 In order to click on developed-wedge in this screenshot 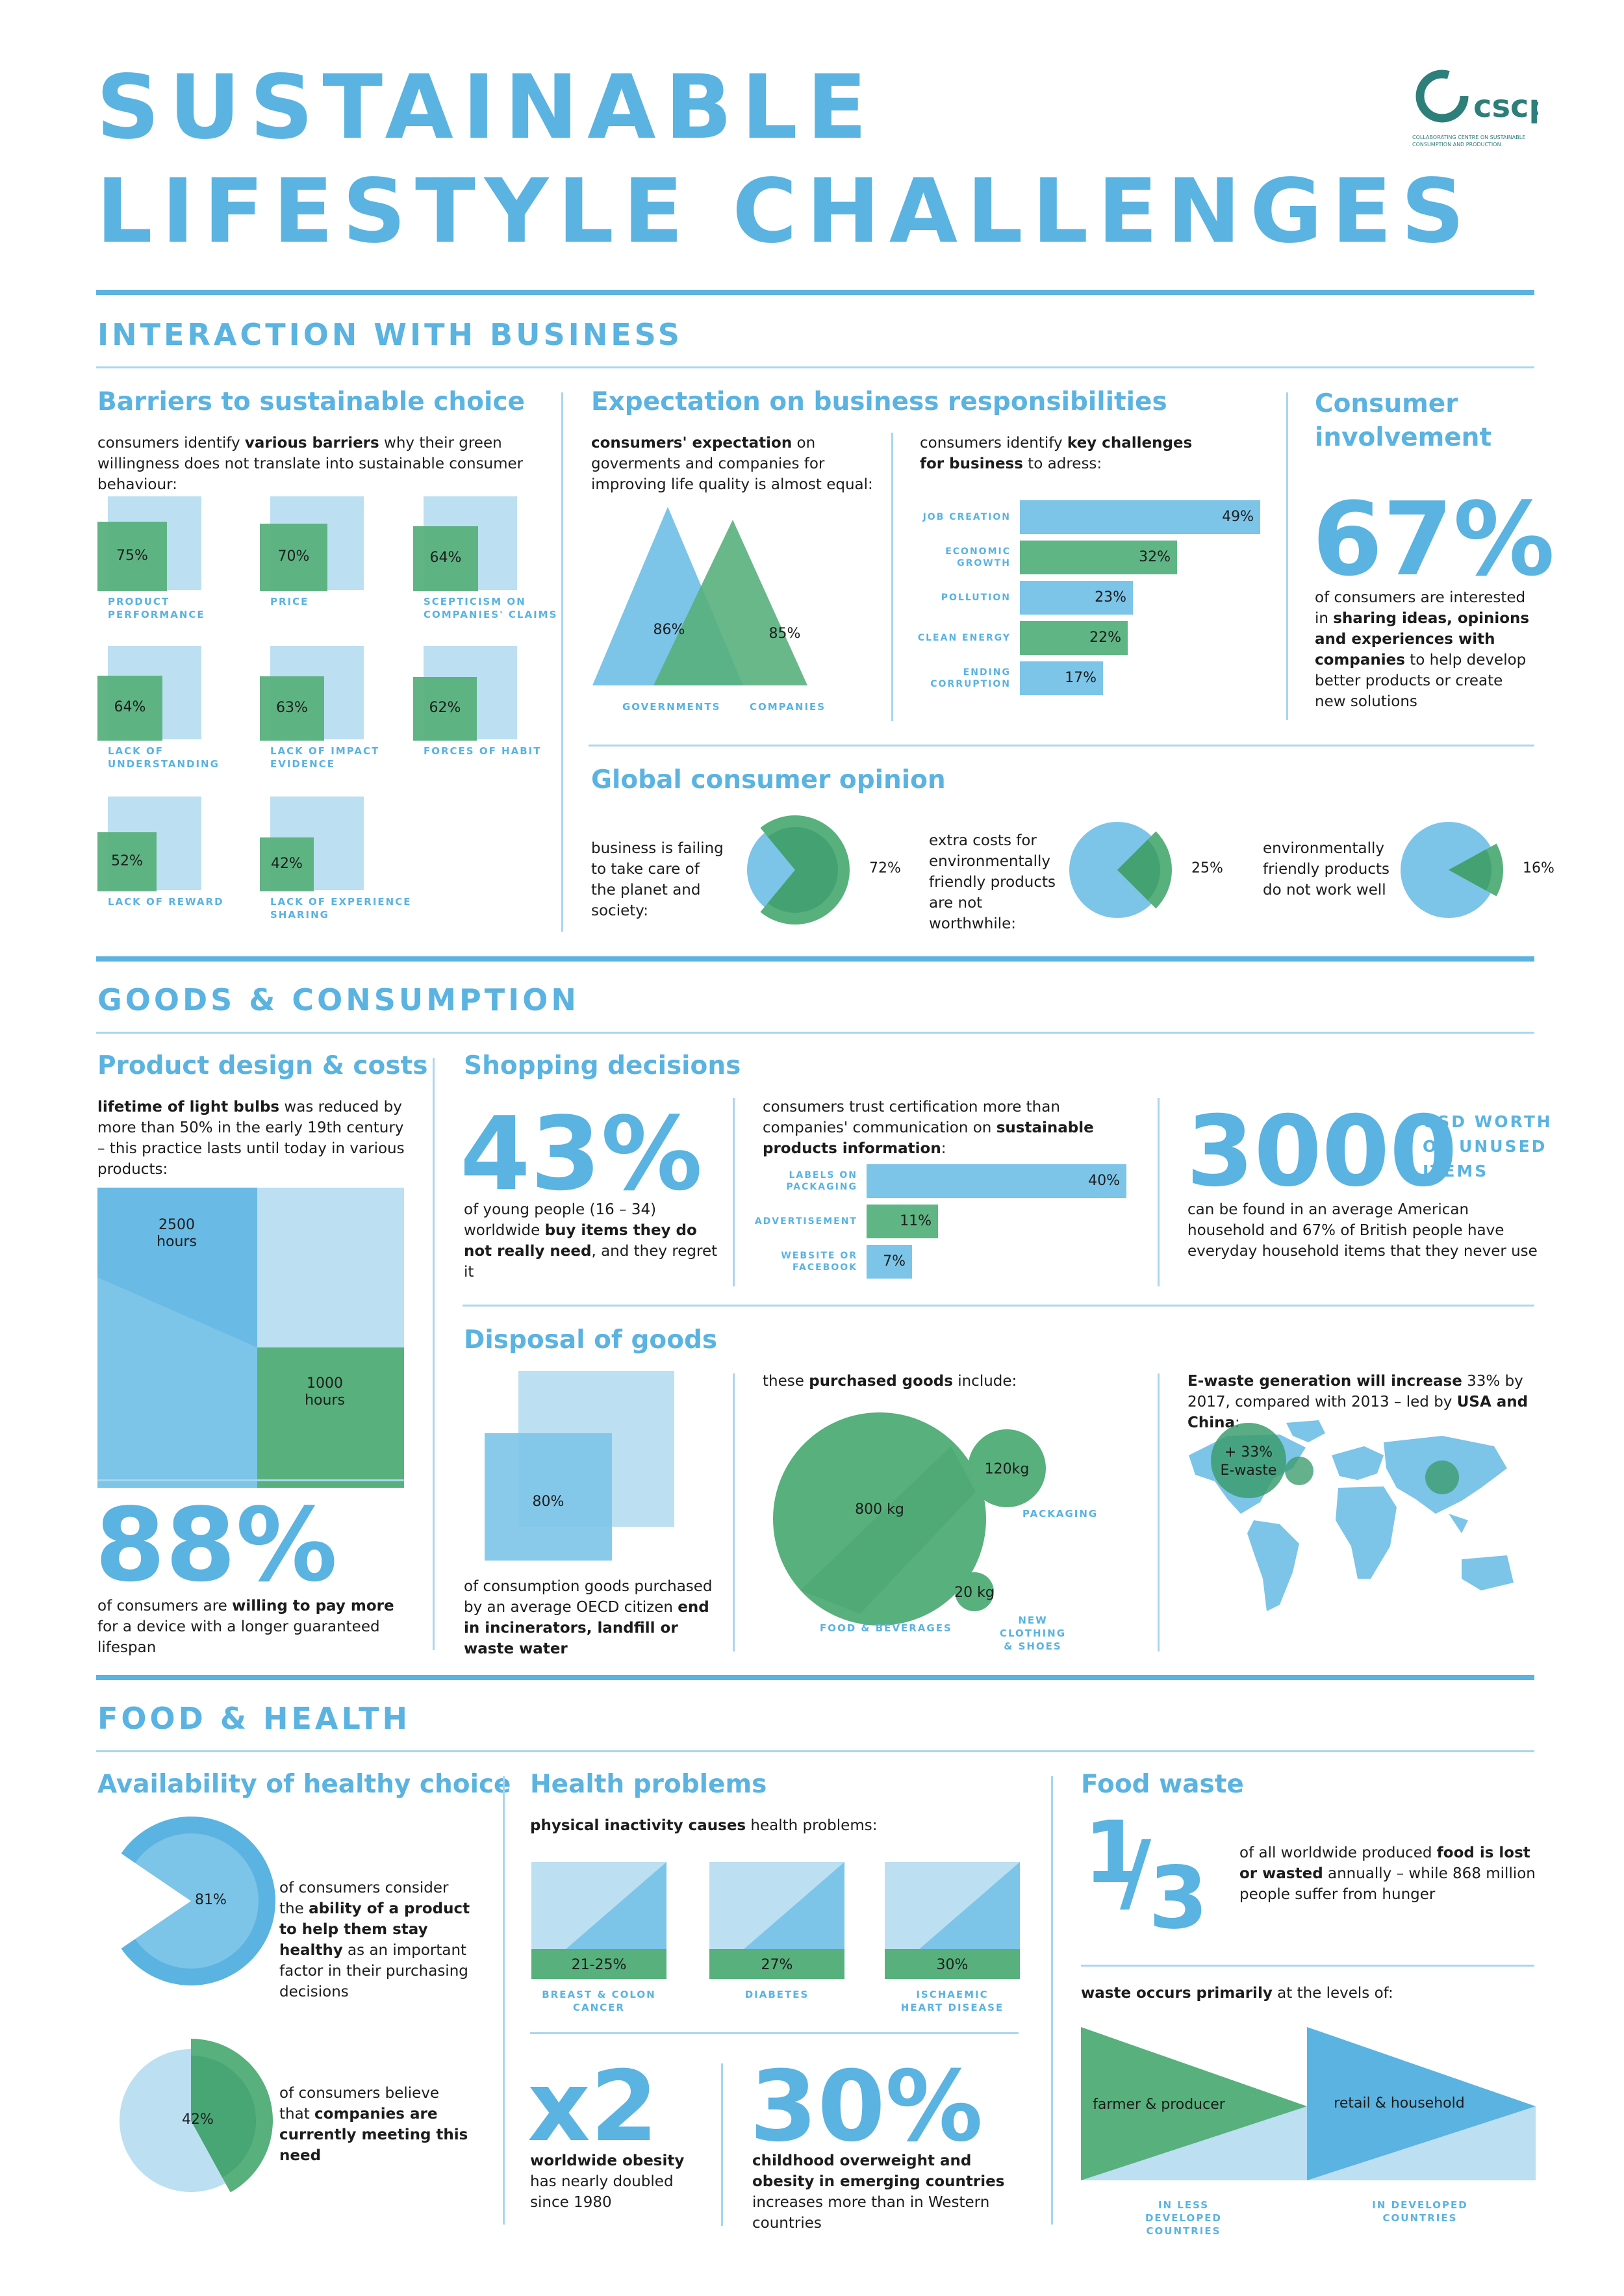, I will do `click(1421, 2103)`.